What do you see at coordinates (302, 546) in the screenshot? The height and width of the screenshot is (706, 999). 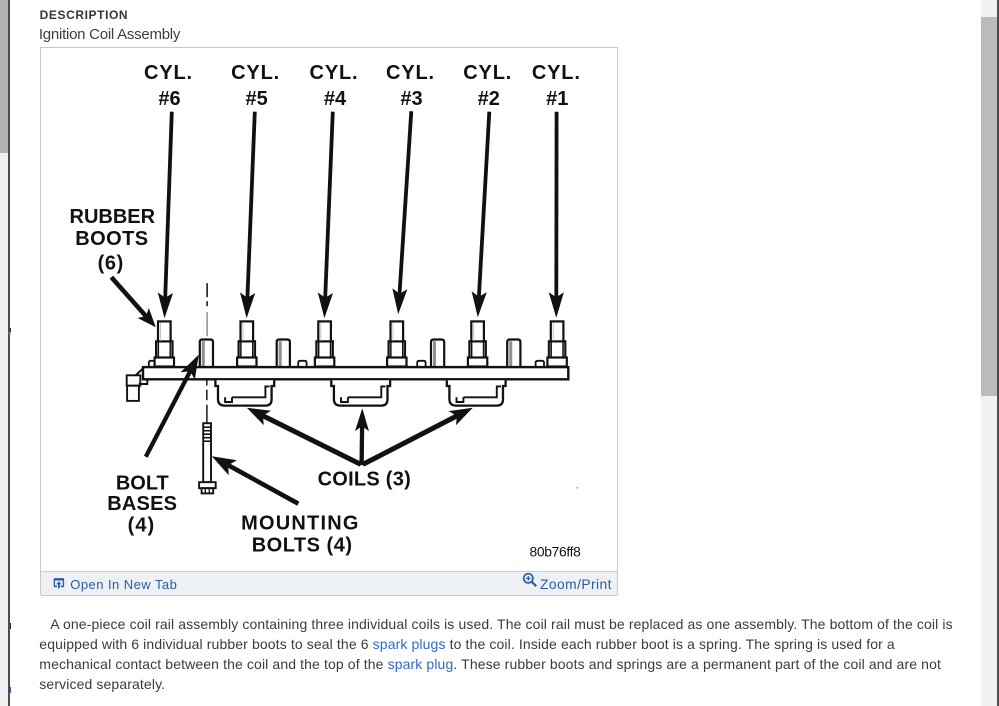 I see `svg-text: BOLTS (4)` at bounding box center [302, 546].